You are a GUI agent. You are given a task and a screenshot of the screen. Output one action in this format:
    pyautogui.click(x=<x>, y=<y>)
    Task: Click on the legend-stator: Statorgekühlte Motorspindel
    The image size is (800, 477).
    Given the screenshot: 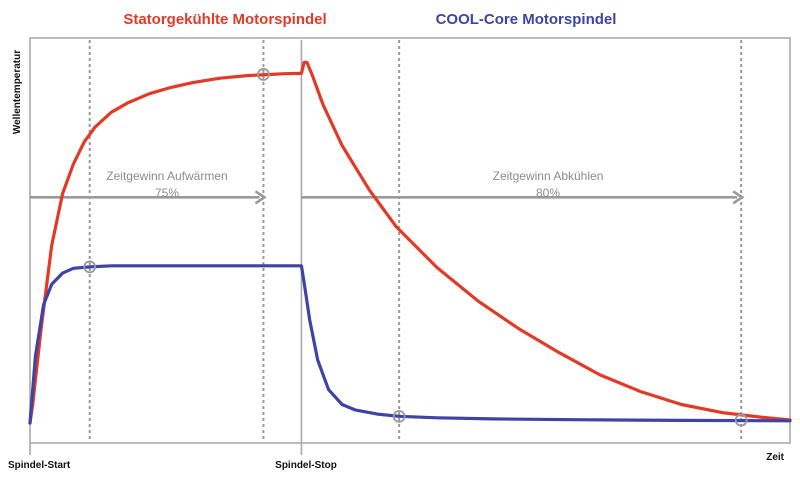 What is the action you would take?
    pyautogui.click(x=224, y=19)
    